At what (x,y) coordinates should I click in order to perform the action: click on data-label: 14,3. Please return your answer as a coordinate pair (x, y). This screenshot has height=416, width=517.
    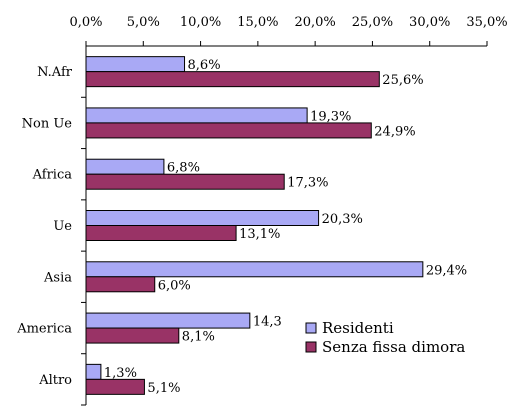
    Looking at the image, I should click on (267, 322).